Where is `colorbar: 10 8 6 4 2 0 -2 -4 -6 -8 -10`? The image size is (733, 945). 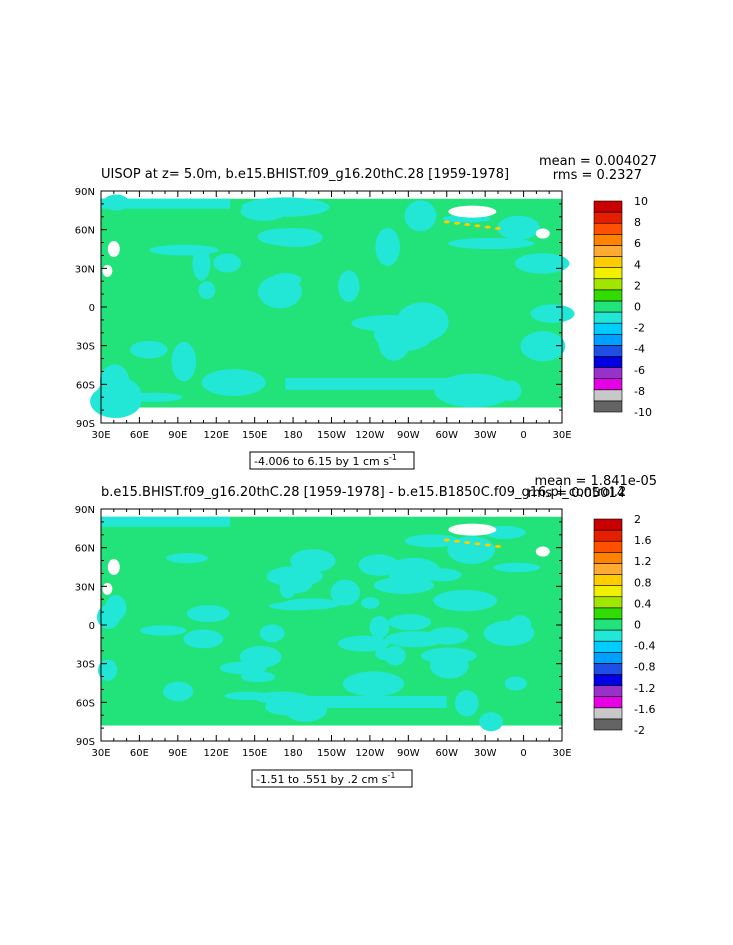
colorbar: 10 8 6 4 2 0 -2 -4 -6 -8 -10 is located at coordinates (622, 307).